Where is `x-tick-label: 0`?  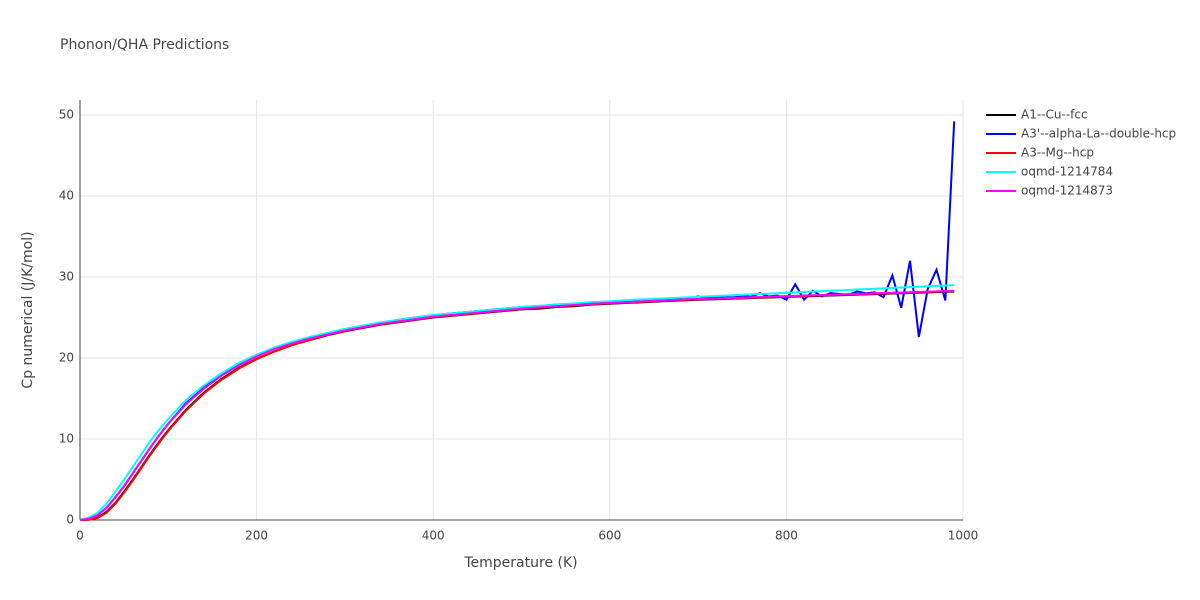
x-tick-label: 0 is located at coordinates (80, 536).